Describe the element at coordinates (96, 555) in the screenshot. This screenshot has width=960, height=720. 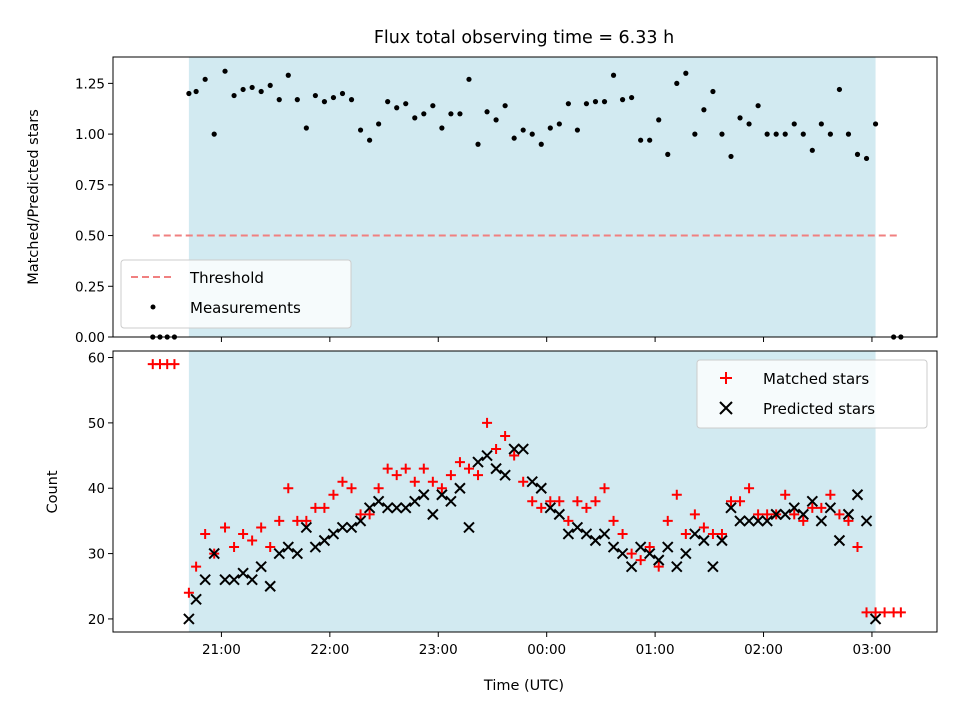
I see `bottom-ytick-label: 30` at that location.